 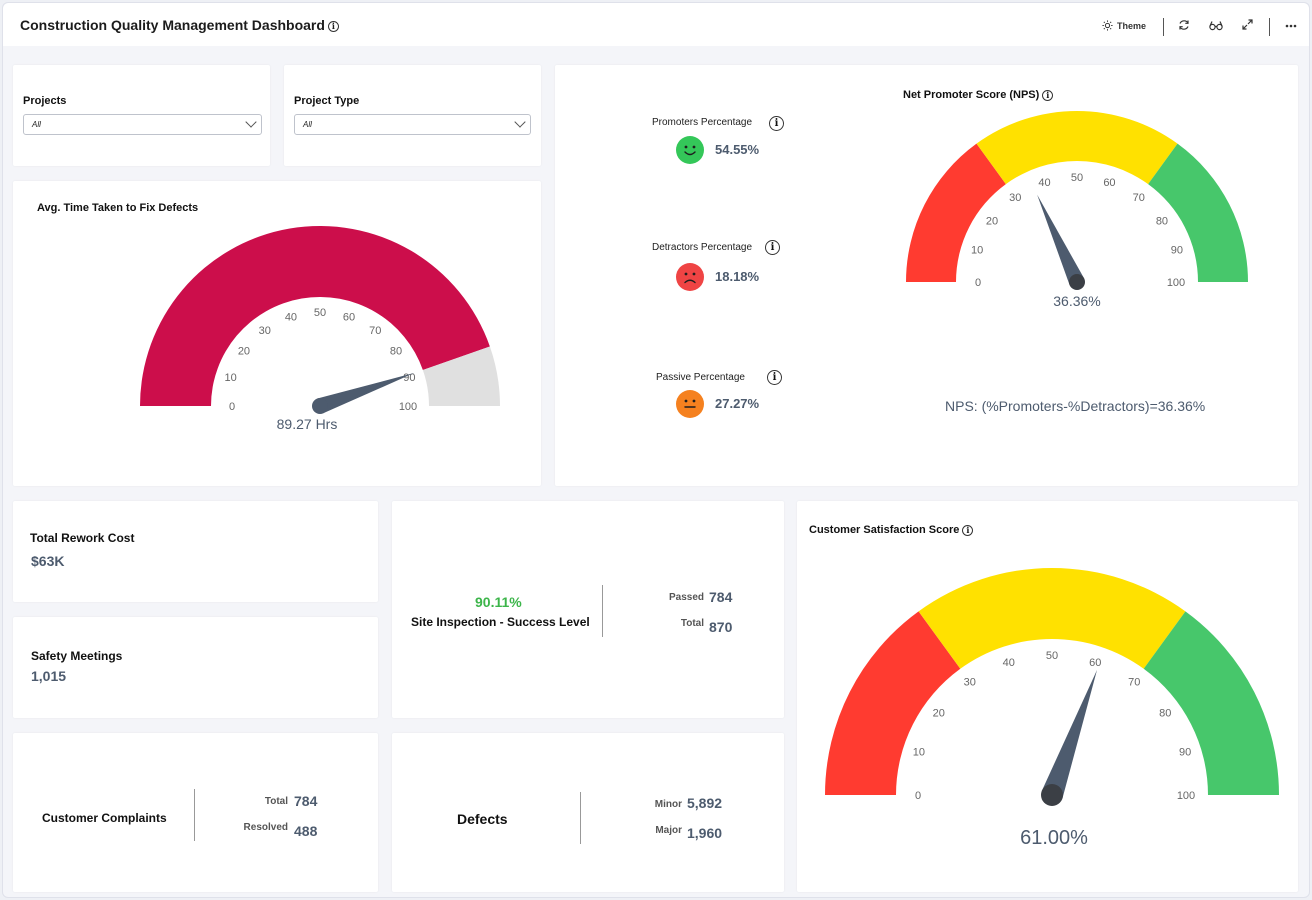 I want to click on sun-icon, so click(x=1107, y=25).